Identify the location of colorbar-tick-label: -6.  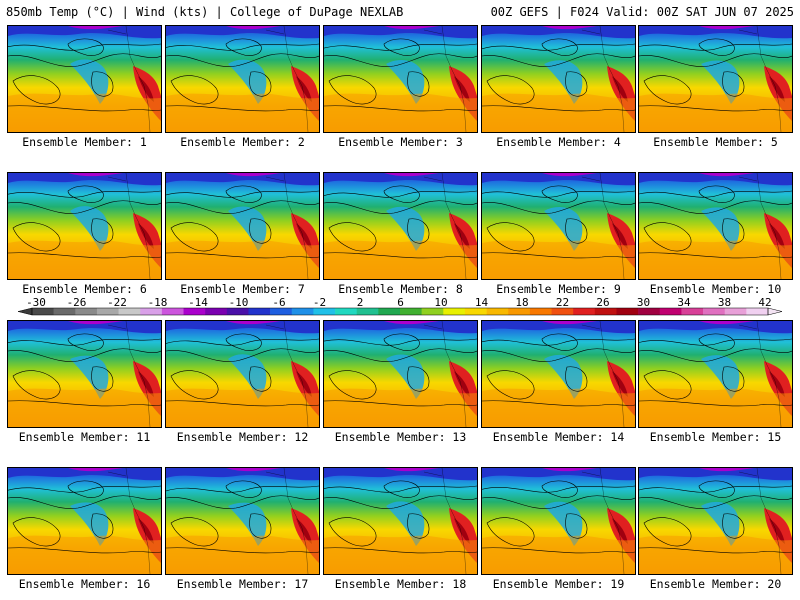
(279, 302).